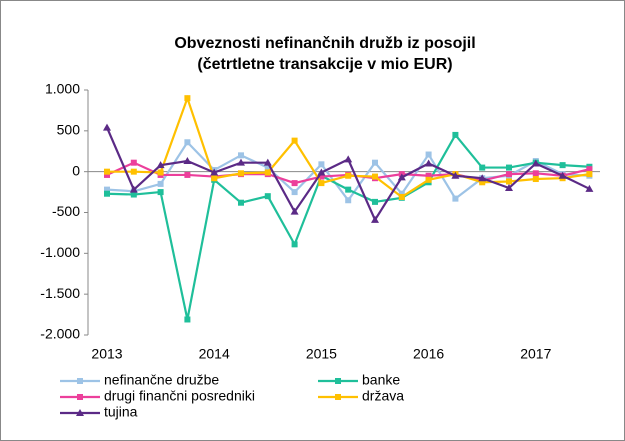 This screenshot has width=625, height=441. Describe the element at coordinates (60, 252) in the screenshot. I see `y-tick-label: -1.000` at that location.